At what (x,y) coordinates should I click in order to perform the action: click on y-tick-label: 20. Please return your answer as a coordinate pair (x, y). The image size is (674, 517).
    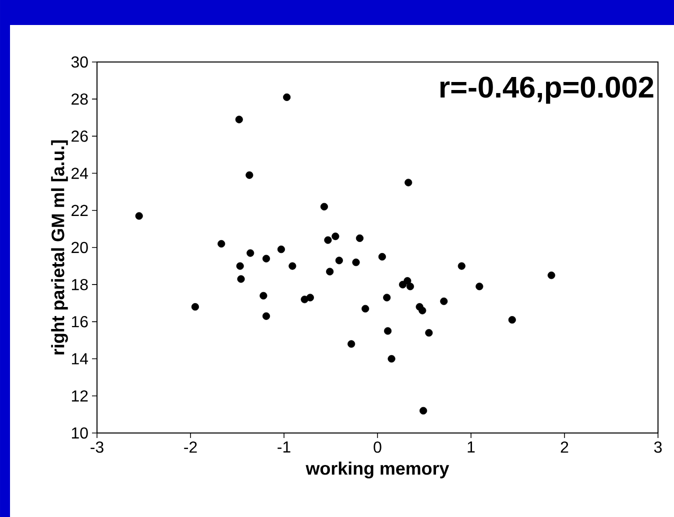
    Looking at the image, I should click on (80, 248).